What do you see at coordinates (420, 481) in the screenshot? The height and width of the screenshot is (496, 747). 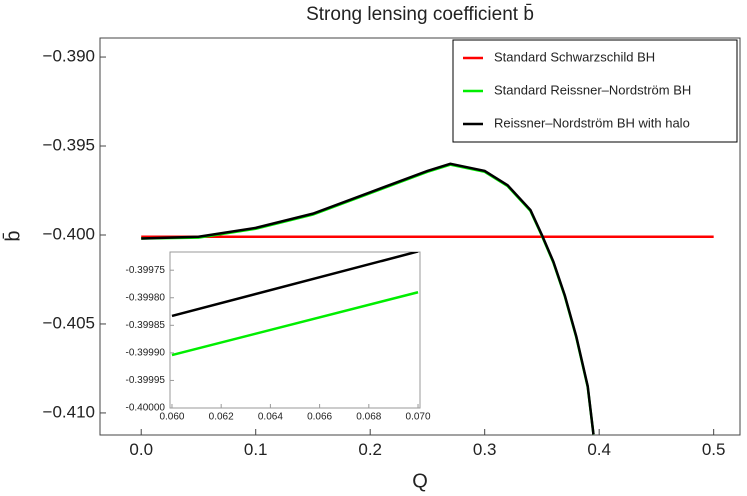 I see `x-axis-label: Q` at bounding box center [420, 481].